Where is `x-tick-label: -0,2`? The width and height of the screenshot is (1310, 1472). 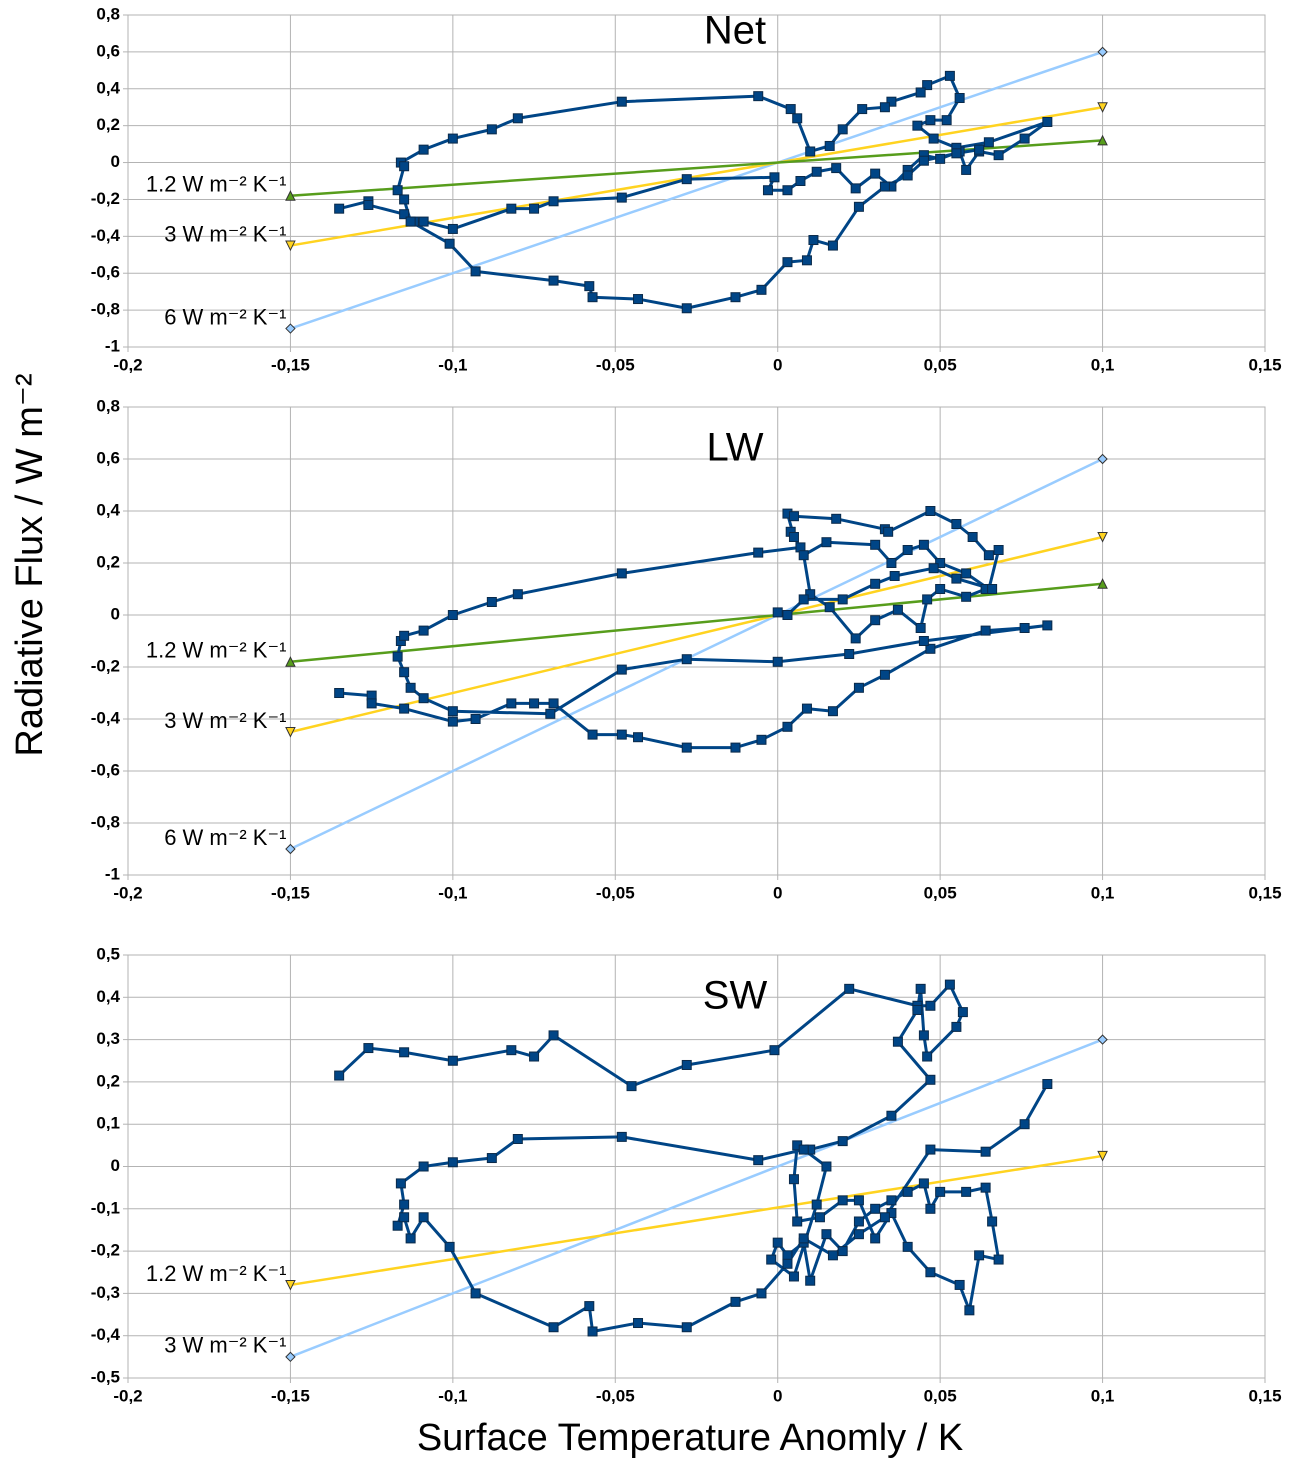 x-tick-label: -0,2 is located at coordinates (127, 892).